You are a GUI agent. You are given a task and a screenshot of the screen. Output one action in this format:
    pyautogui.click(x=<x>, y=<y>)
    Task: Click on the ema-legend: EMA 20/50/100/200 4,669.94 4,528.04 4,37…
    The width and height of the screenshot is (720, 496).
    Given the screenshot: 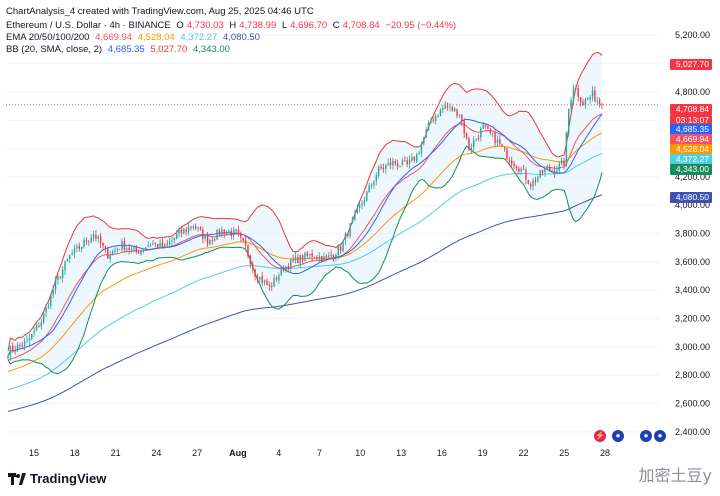 What is the action you would take?
    pyautogui.click(x=133, y=37)
    